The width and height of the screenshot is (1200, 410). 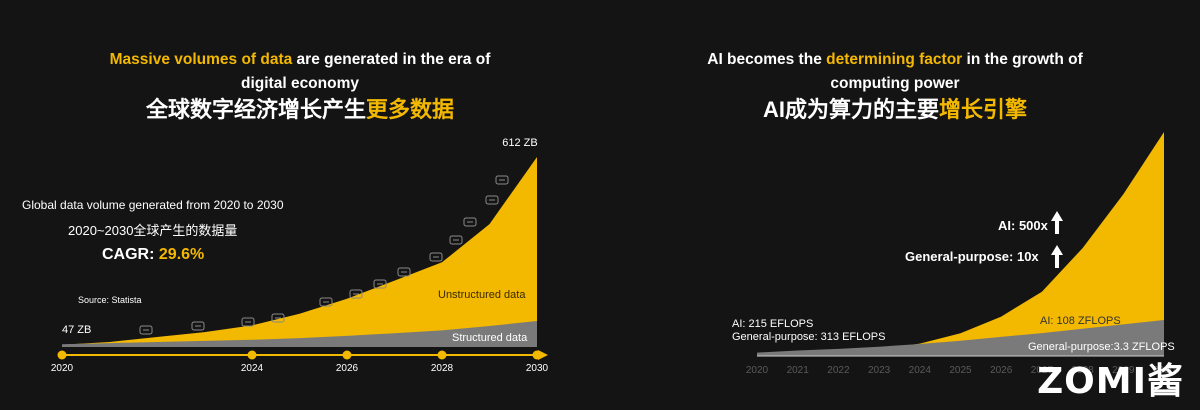 I want to click on right-cn-title-main: AI成为算力的主要, so click(x=850, y=109).